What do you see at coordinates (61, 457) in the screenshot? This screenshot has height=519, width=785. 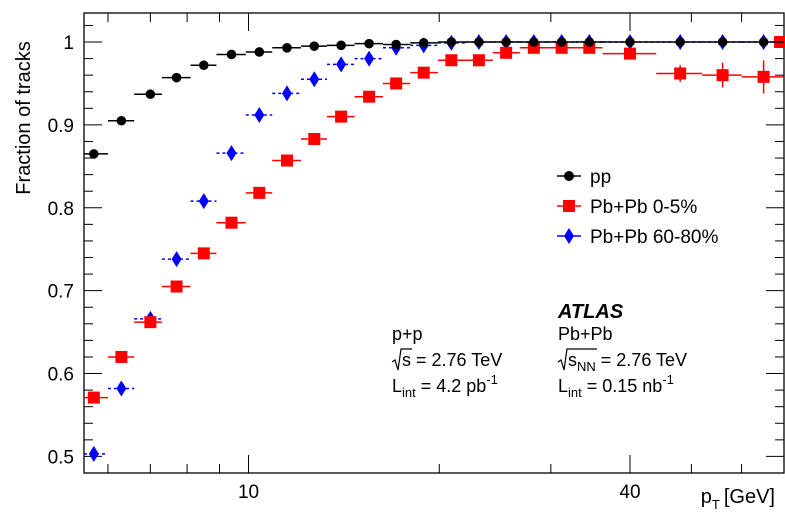 I see `y-tick-label: 0.5` at bounding box center [61, 457].